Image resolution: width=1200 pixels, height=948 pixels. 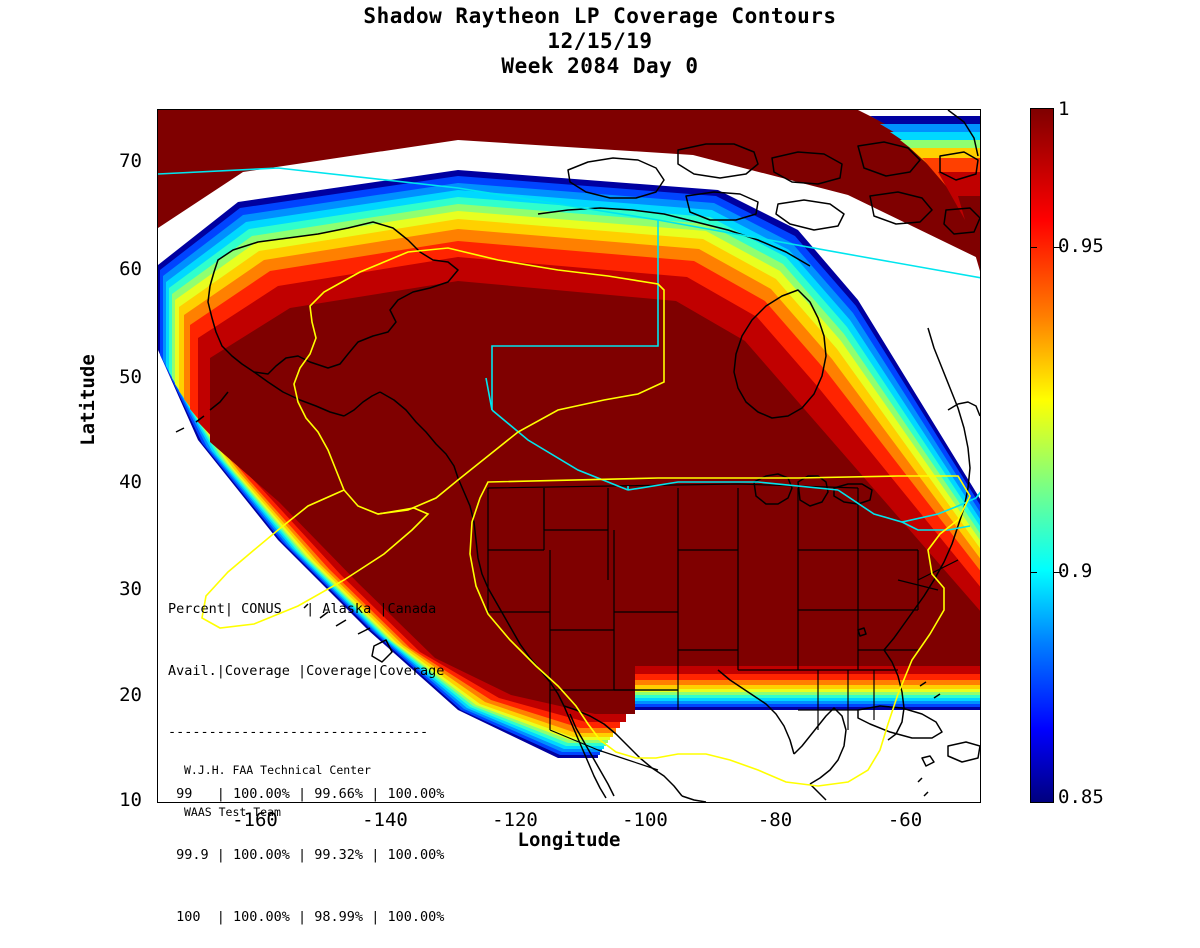 I want to click on colorbar, so click(x=1046, y=455).